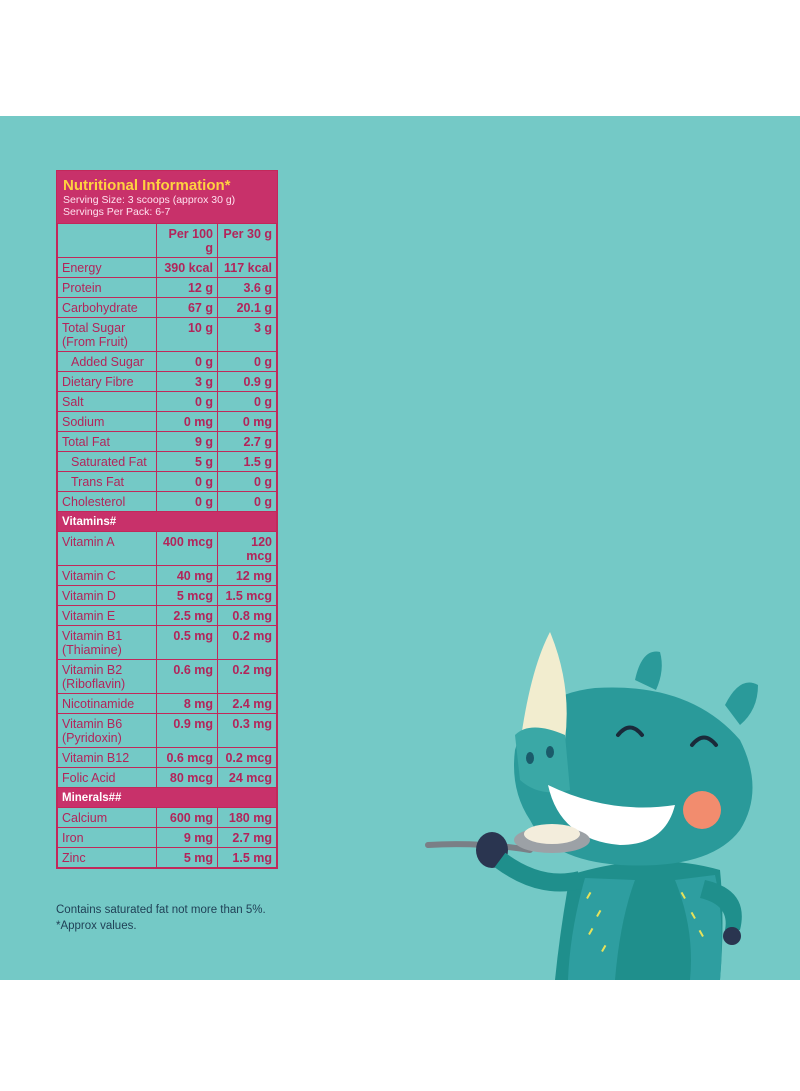 The height and width of the screenshot is (1091, 800). What do you see at coordinates (247, 575) in the screenshot?
I see `value-per-30g: 12 mg` at bounding box center [247, 575].